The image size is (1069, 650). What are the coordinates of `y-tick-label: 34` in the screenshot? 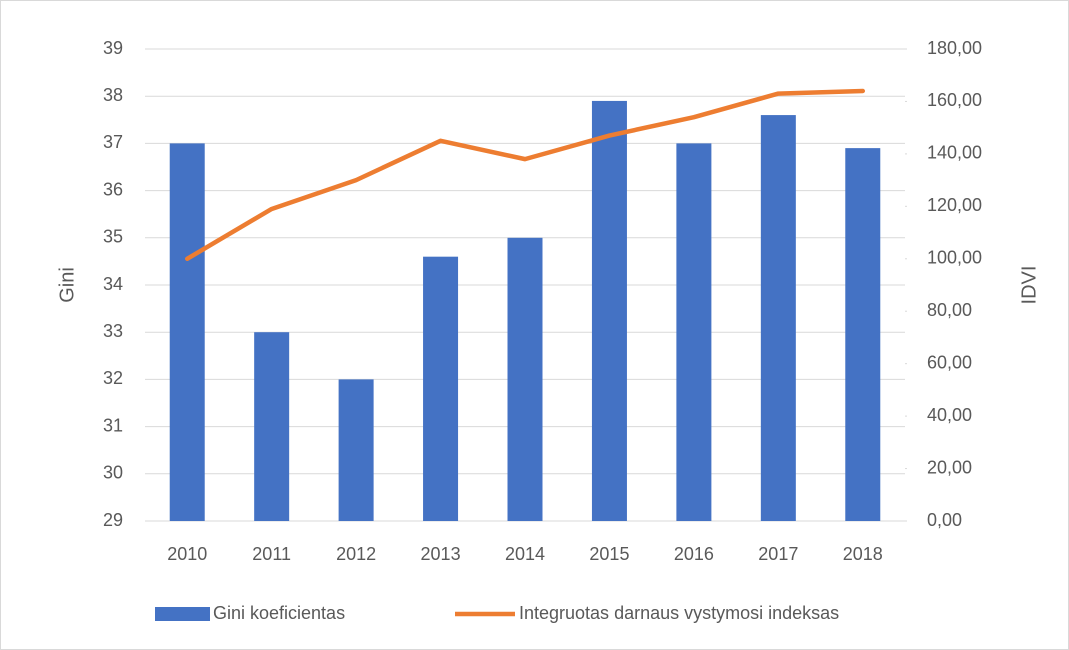 It's located at (113, 284).